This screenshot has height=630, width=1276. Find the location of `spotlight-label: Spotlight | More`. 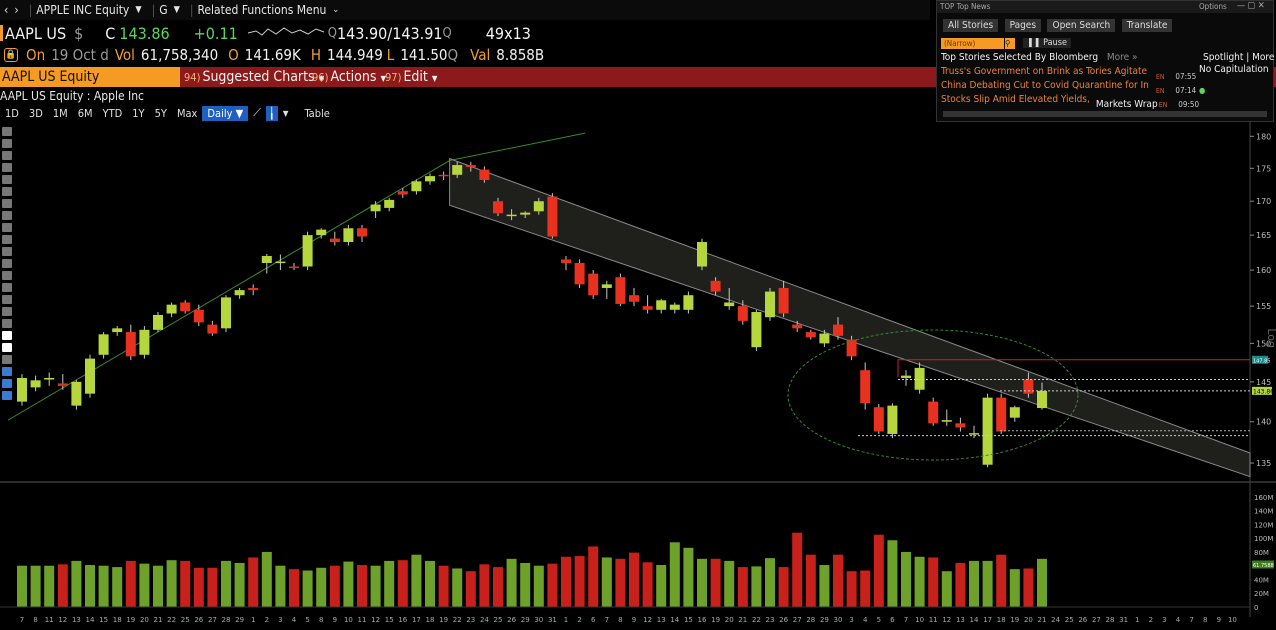

spotlight-label: Spotlight | More is located at coordinates (1239, 57).